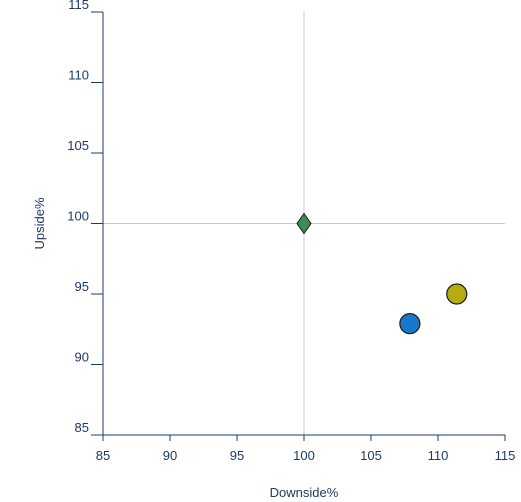 The image size is (521, 502). Describe the element at coordinates (82, 286) in the screenshot. I see `y-tick-label: 95` at that location.